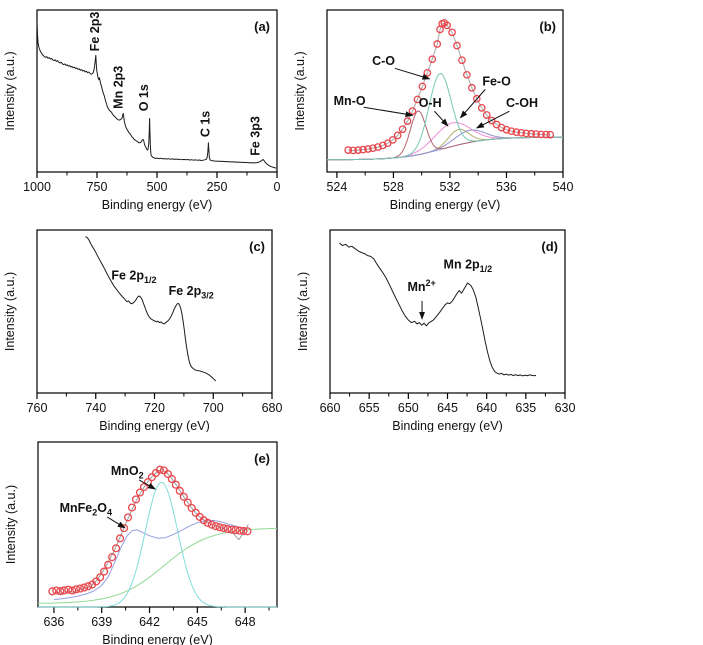  Describe the element at coordinates (217, 187) in the screenshot. I see `x-tick-label: 250` at that location.